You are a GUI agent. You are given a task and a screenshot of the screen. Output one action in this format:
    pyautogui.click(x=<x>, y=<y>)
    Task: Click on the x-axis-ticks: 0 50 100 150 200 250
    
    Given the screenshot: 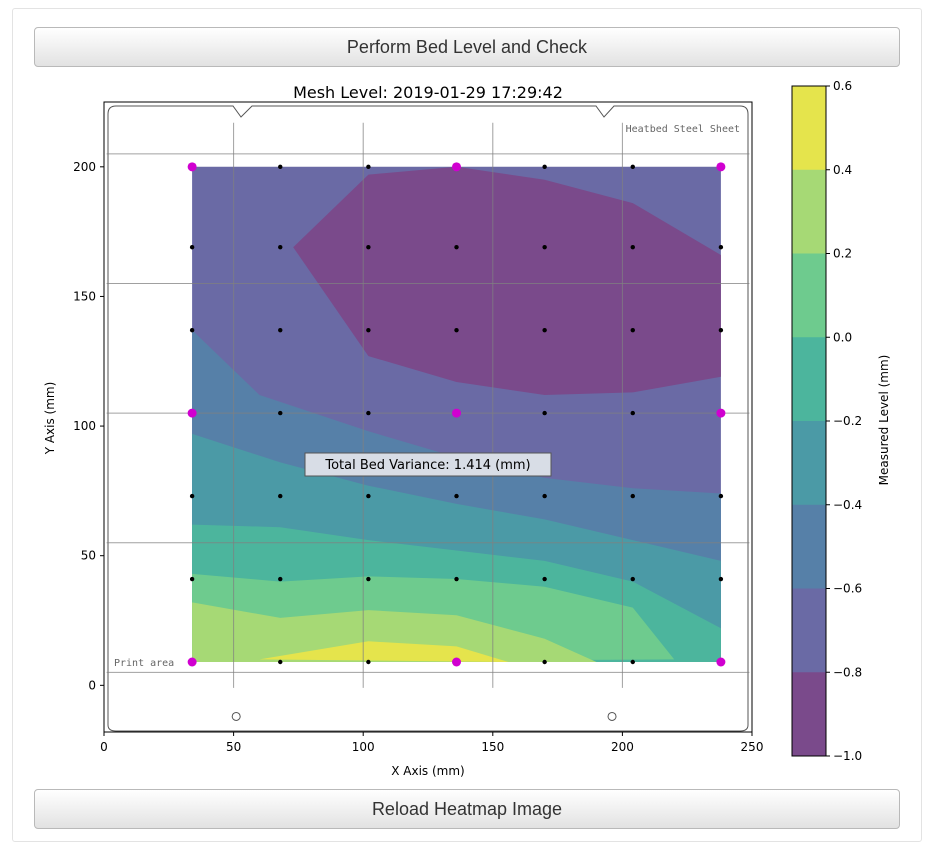 What is the action you would take?
    pyautogui.click(x=431, y=743)
    